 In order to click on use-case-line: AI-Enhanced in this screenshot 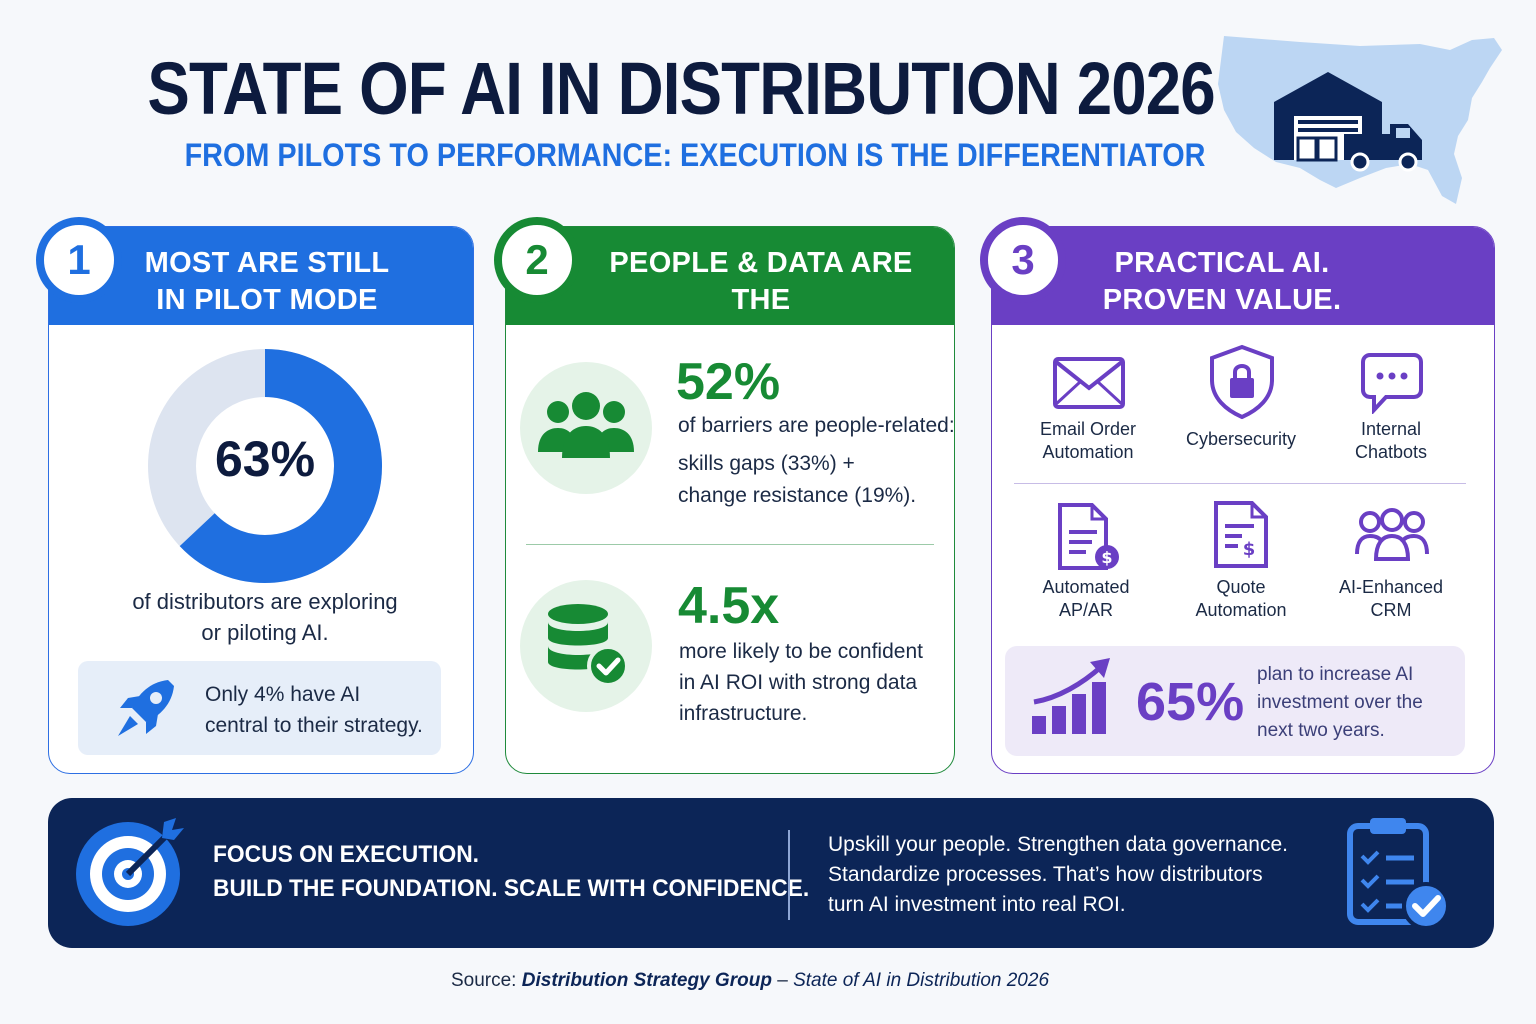, I will do `click(1391, 587)`.